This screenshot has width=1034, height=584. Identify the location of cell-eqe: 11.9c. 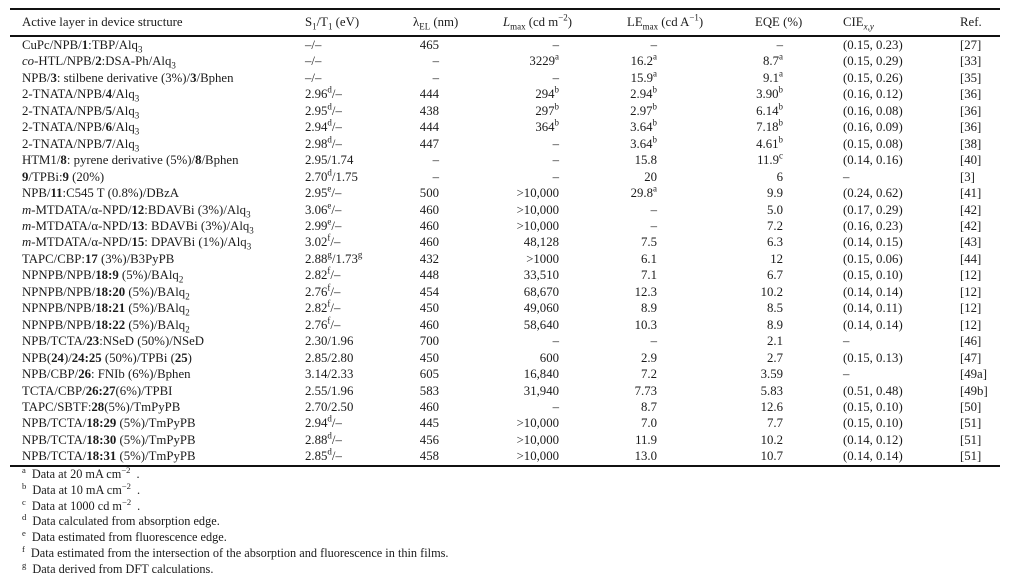
(770, 159).